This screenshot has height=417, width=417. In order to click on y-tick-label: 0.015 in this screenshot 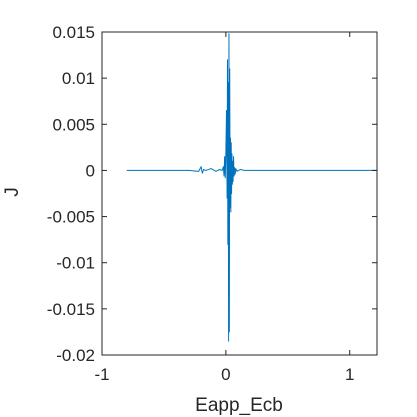, I will do `click(73, 32)`.